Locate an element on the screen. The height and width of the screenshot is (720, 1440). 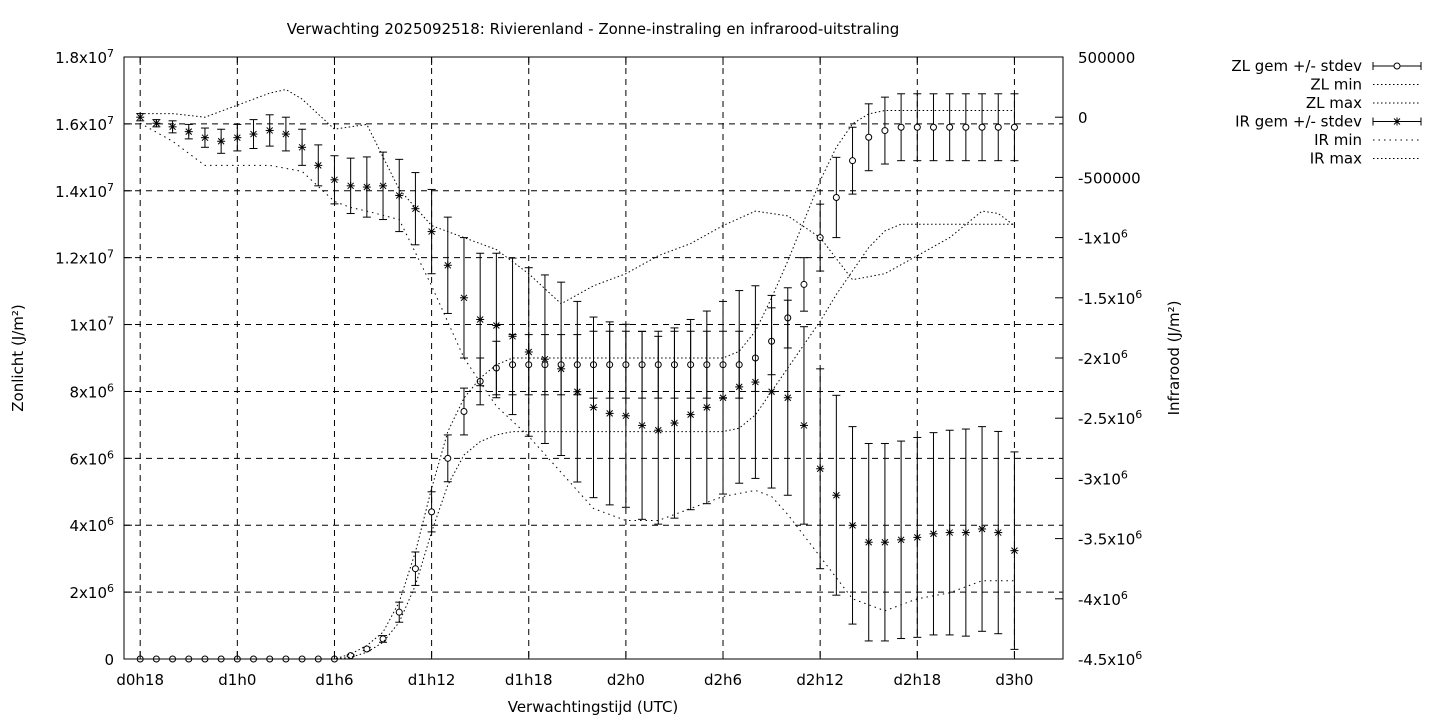
legend-marker-star-d2 is located at coordinates (1397, 121).